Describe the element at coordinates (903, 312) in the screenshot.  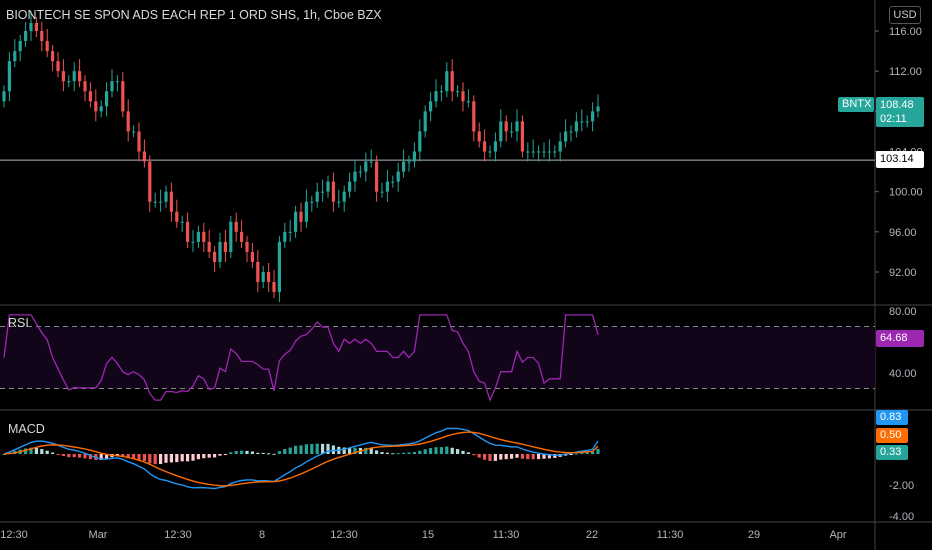
I see `rsi-tick-label: 80.00` at that location.